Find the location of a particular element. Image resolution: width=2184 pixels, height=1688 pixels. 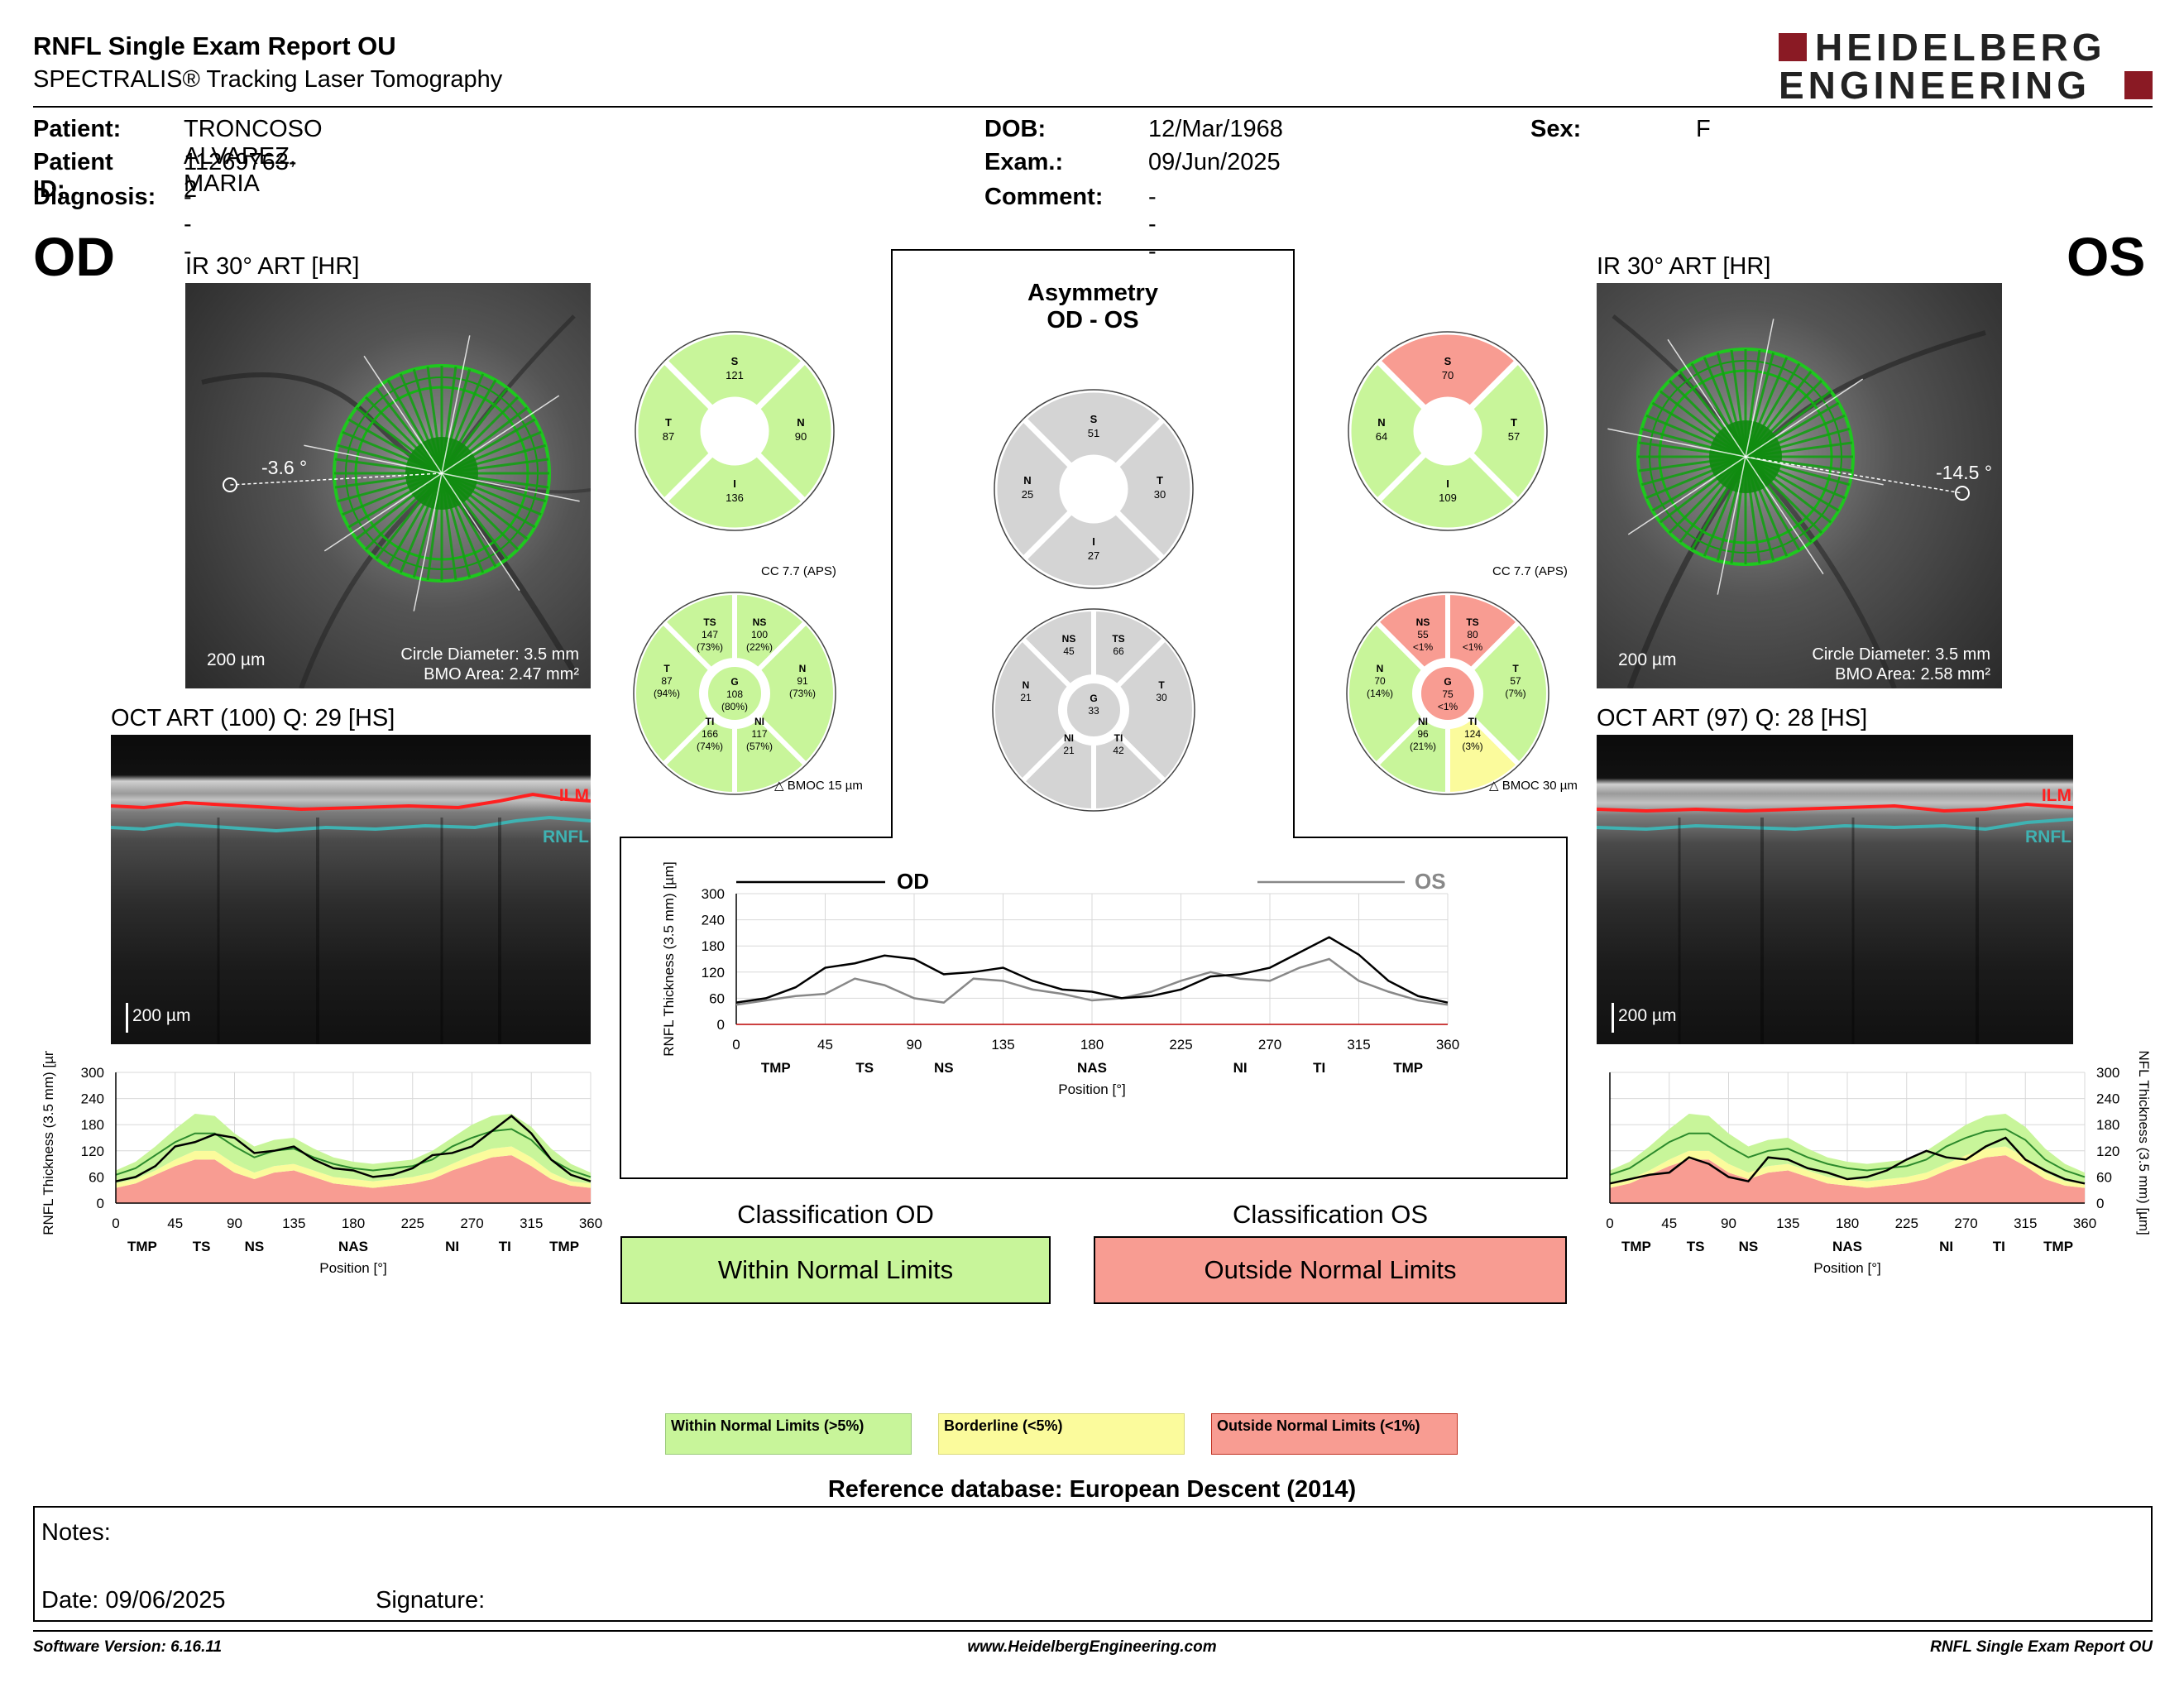

os-classification-box: Outside Normal Limits is located at coordinates (1330, 1270).